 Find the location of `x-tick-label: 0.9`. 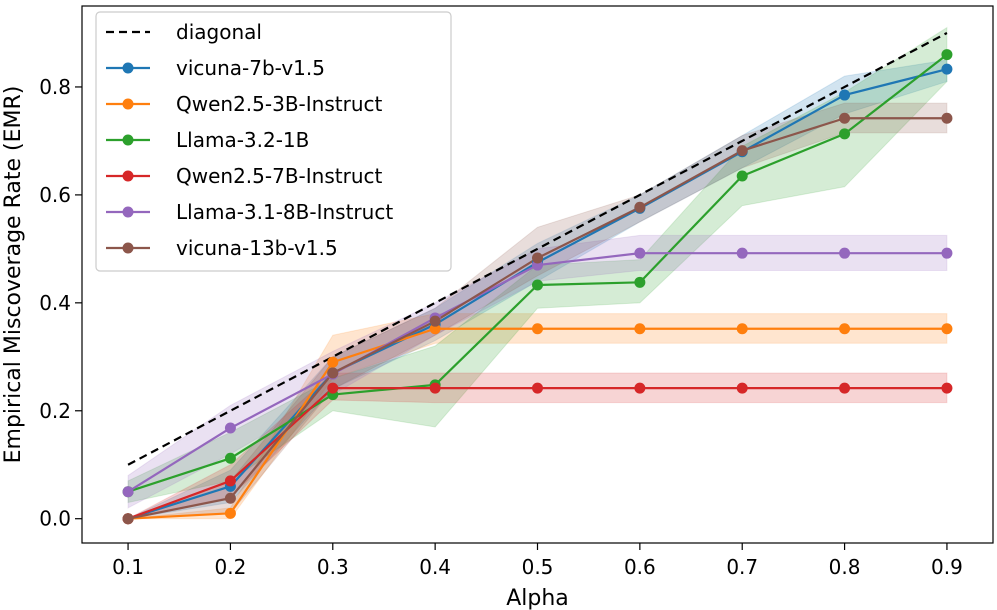

x-tick-label: 0.9 is located at coordinates (947, 567).